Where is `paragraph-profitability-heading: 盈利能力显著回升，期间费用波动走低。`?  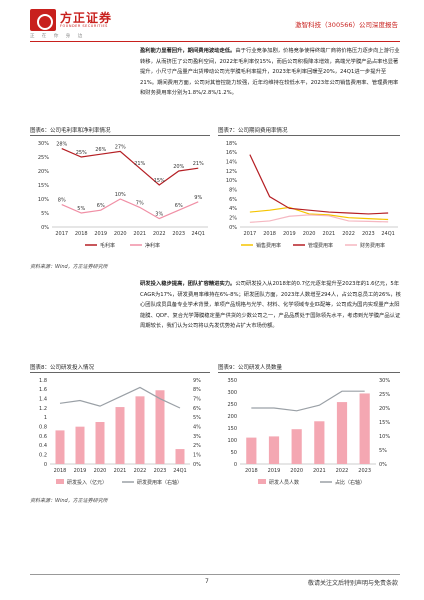
paragraph-profitability-heading: 盈利能力显著回升，期间费用波动走低。 is located at coordinates (188, 51).